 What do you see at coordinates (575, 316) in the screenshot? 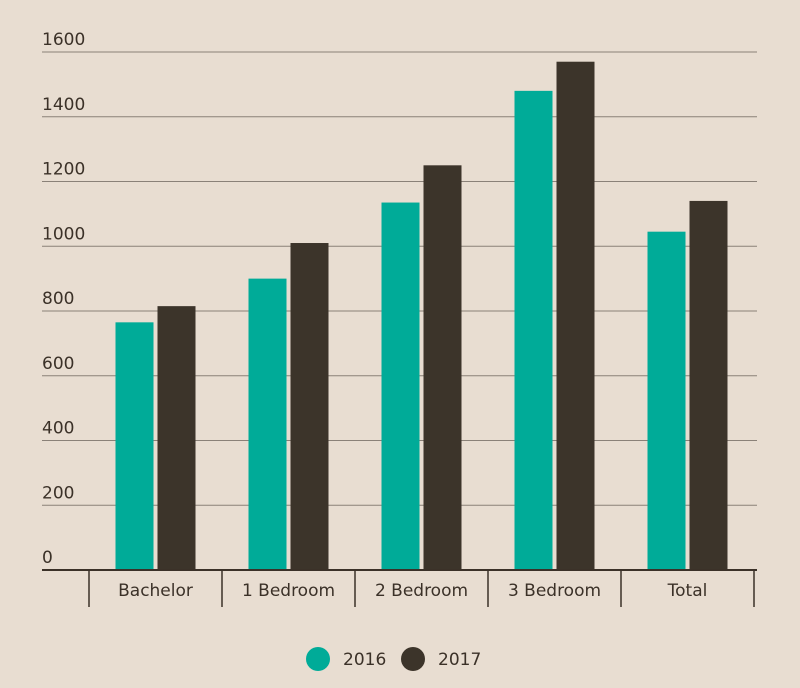
I see `bar-2017-3-bedroom` at bounding box center [575, 316].